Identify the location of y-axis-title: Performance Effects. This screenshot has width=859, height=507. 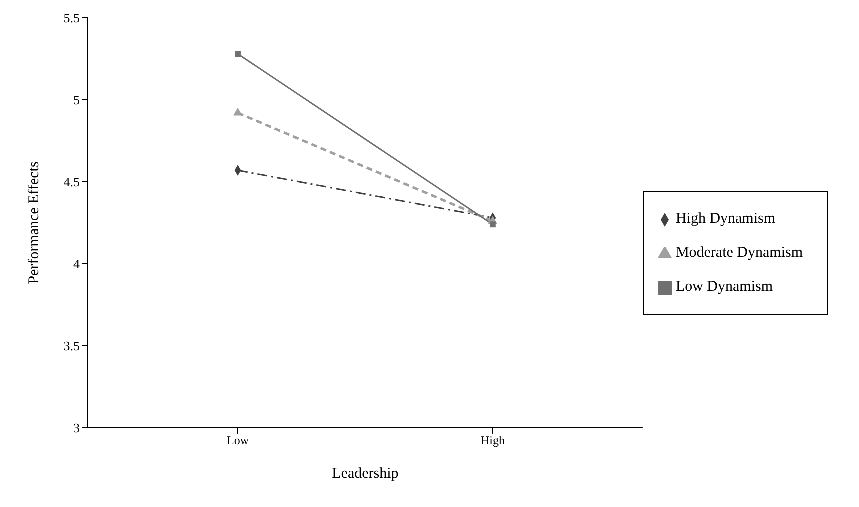
(34, 223).